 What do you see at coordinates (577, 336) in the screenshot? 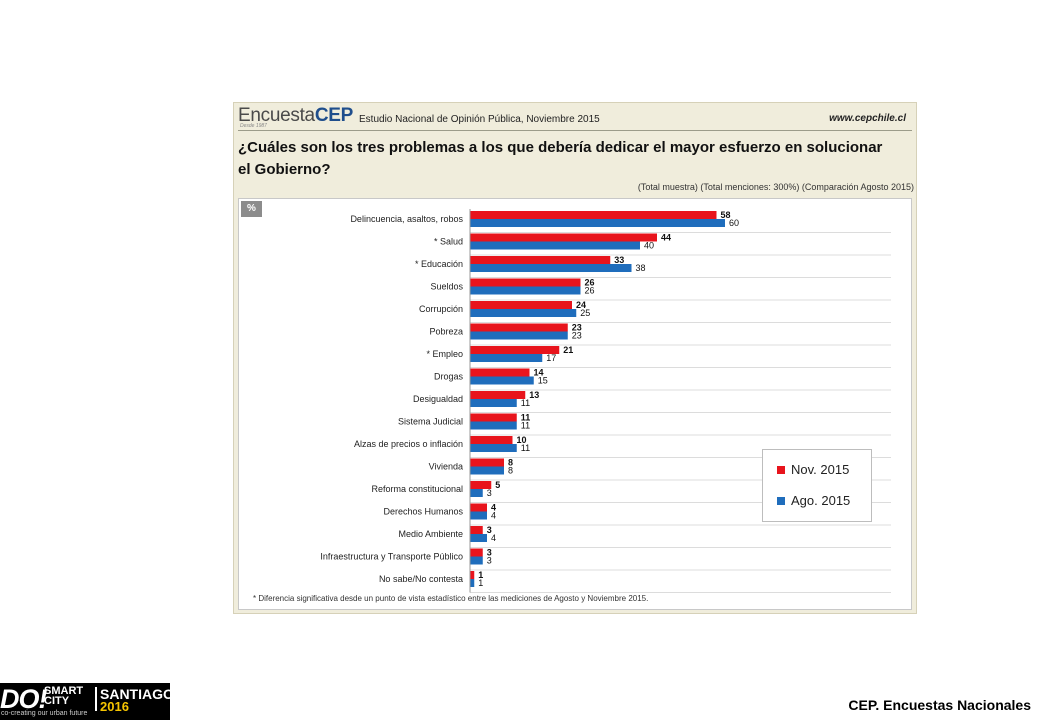
I see `value-label-ago: 23` at bounding box center [577, 336].